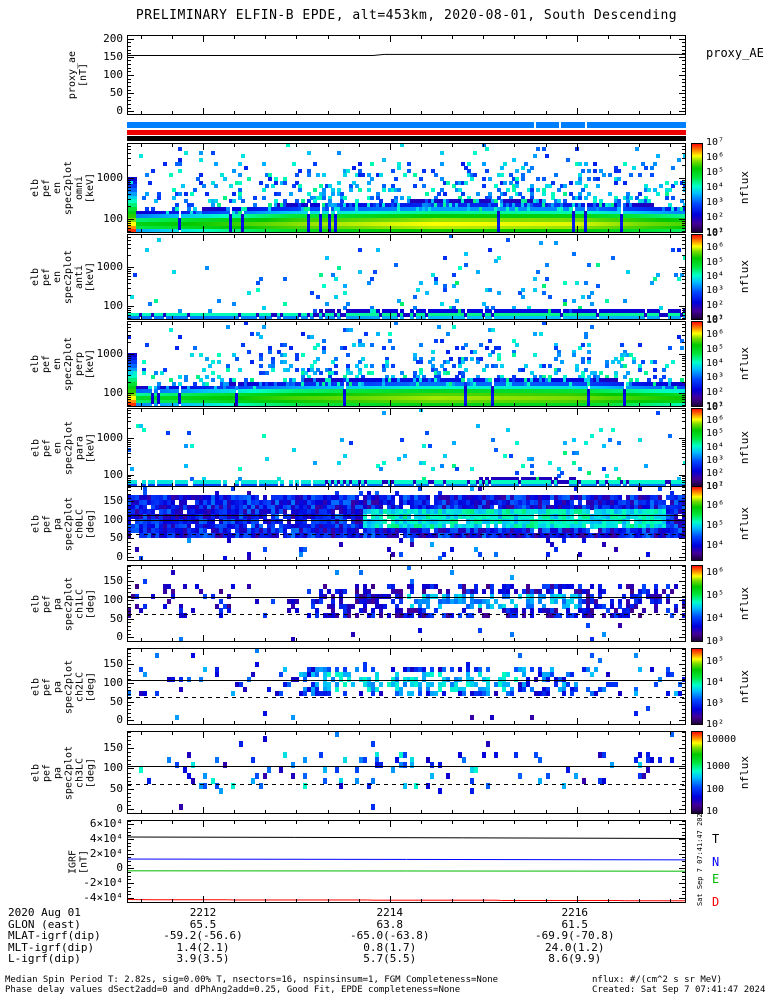 The width and height of the screenshot is (775, 1000). What do you see at coordinates (715, 704) in the screenshot?
I see `colorbar-tick-ch2: 10³` at bounding box center [715, 704].